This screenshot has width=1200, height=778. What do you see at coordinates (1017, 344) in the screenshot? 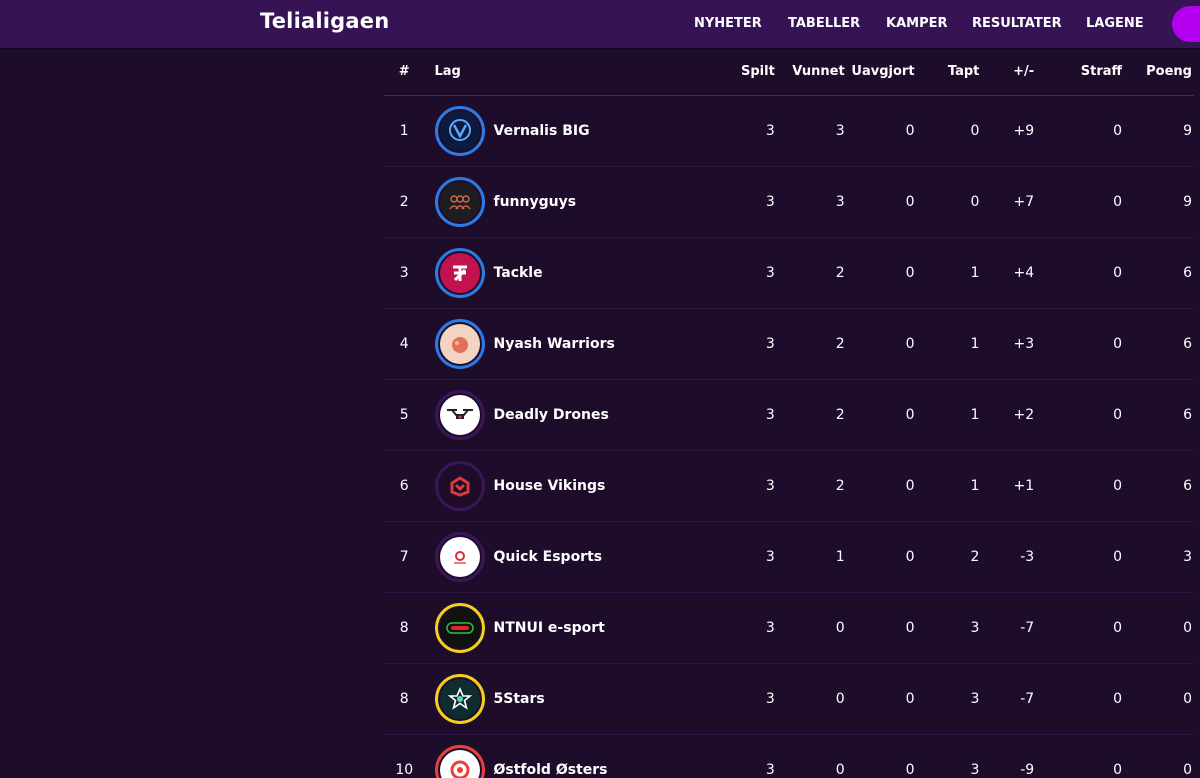
I see `goal-diff-cell: +3` at bounding box center [1017, 344].